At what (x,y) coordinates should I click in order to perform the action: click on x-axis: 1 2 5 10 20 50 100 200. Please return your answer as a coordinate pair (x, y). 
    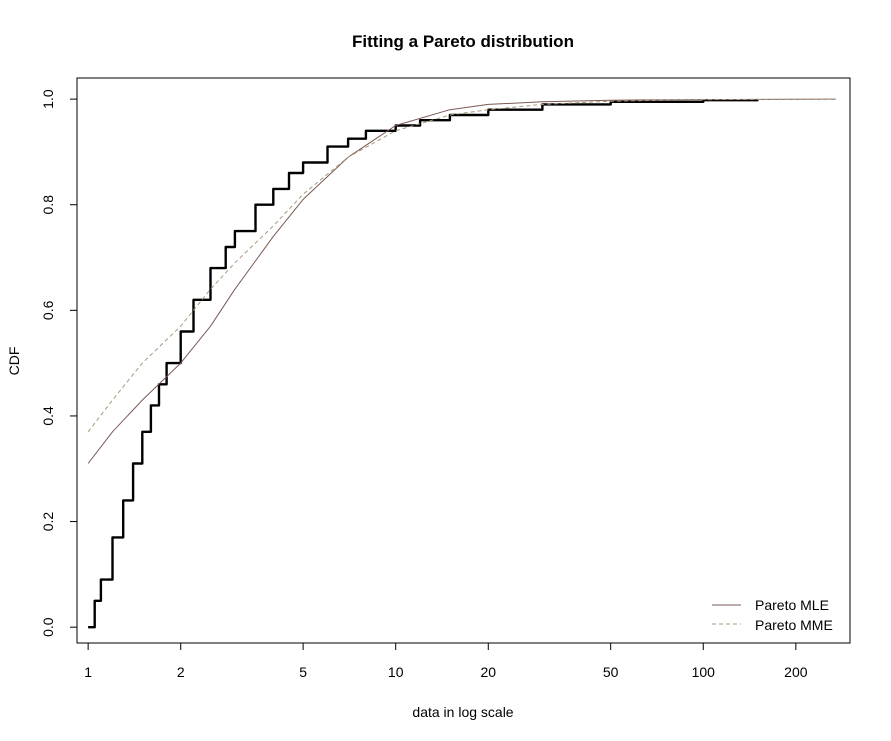
    Looking at the image, I should click on (446, 661).